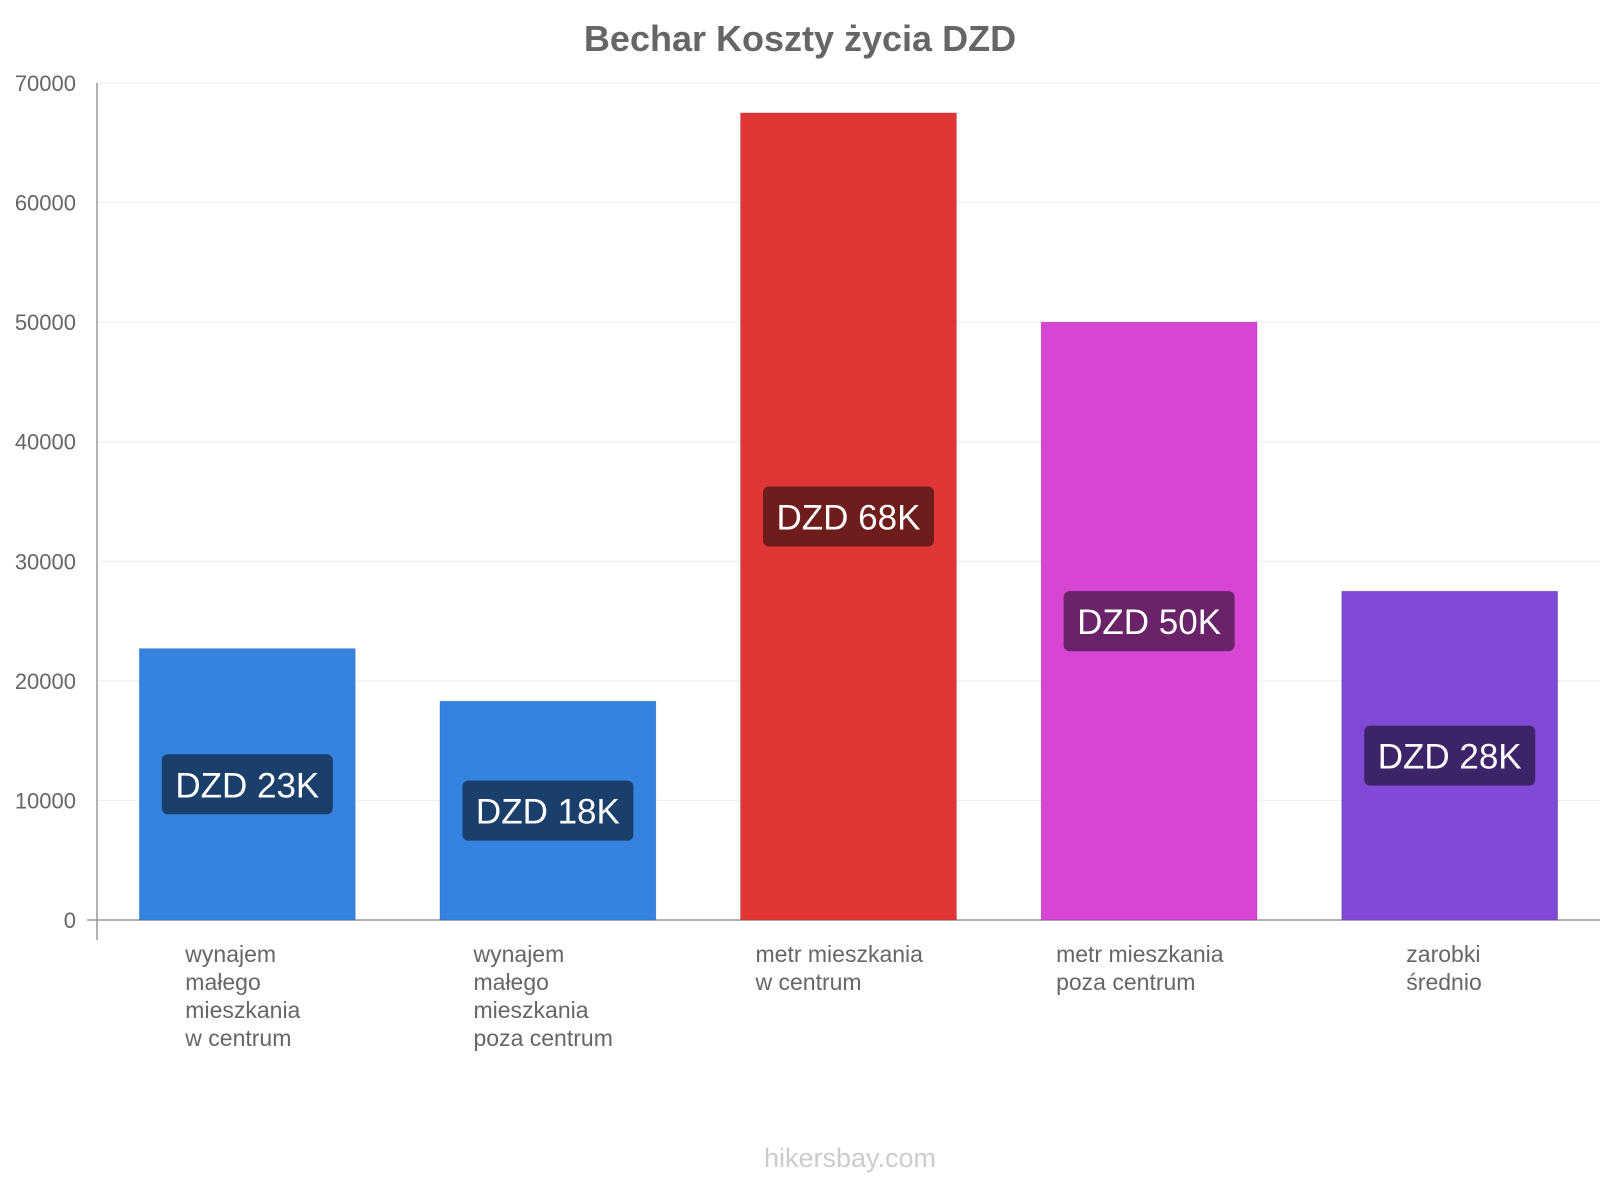 The width and height of the screenshot is (1600, 1200). I want to click on x-category-label-0: wynajem małego mieszkania w centrum, so click(242, 996).